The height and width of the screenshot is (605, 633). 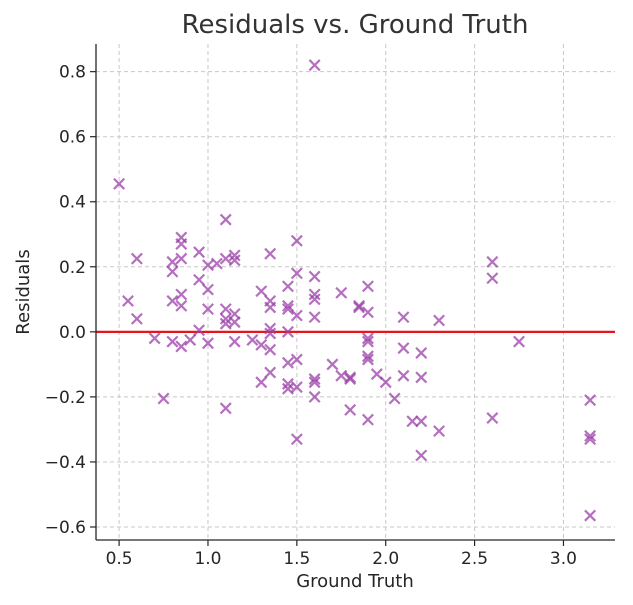 What do you see at coordinates (474, 559) in the screenshot?
I see `x-tick-label: 2.5` at bounding box center [474, 559].